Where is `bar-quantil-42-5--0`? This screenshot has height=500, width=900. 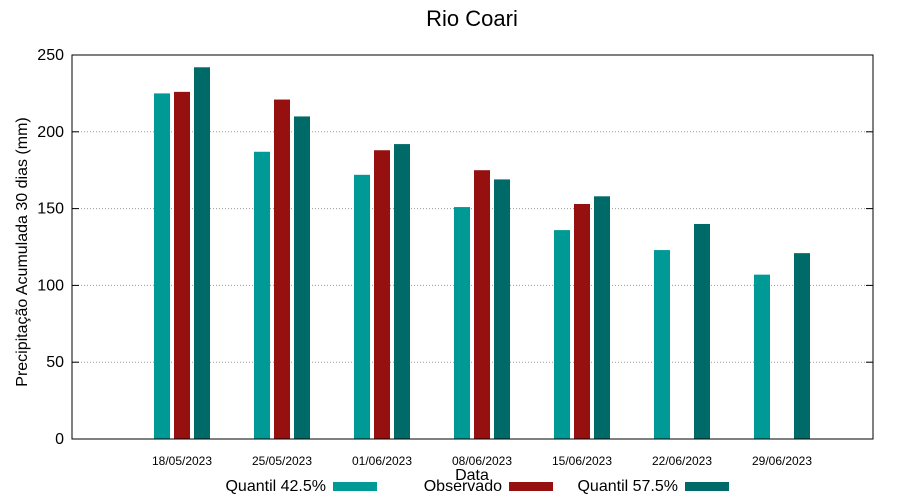
bar-quantil-42-5--0 is located at coordinates (162, 266).